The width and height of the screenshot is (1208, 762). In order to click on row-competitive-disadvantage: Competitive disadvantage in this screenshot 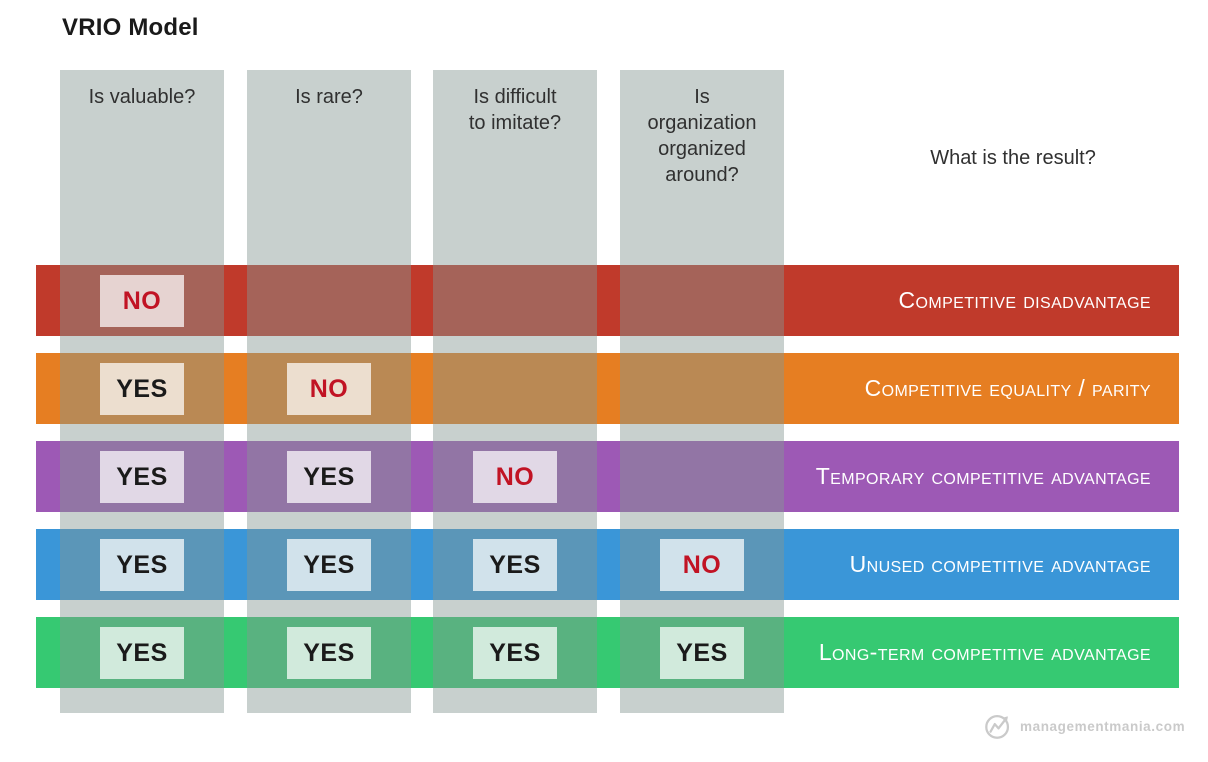, I will do `click(607, 300)`.